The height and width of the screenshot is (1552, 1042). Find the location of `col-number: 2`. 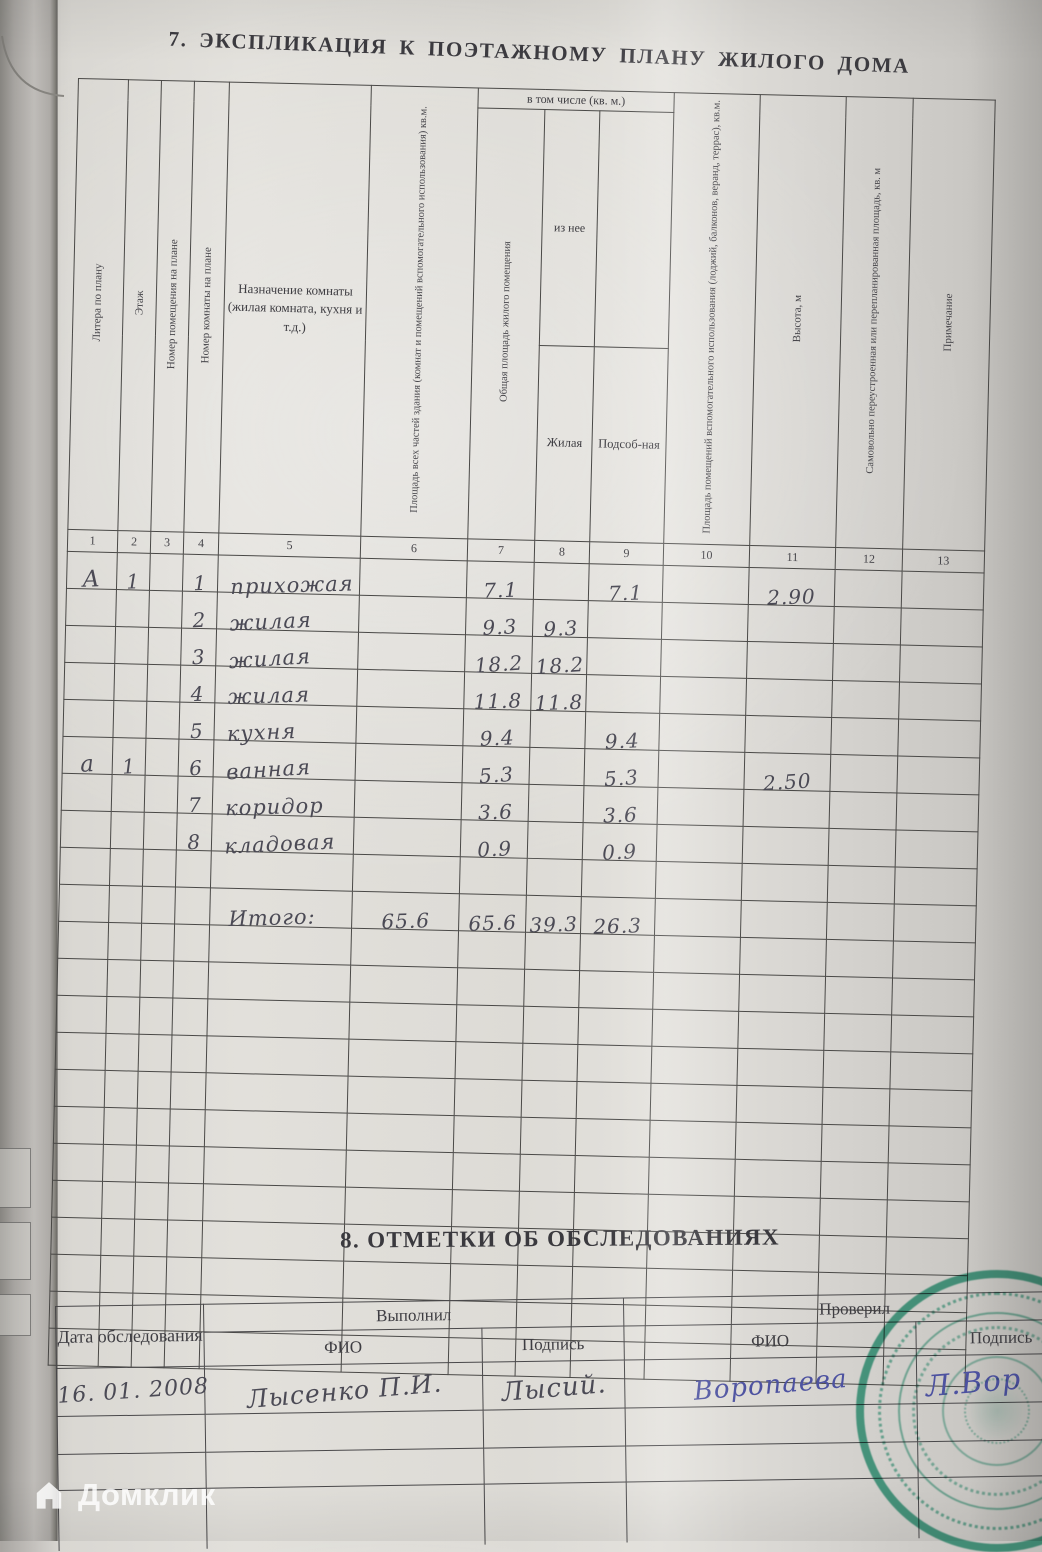

col-number: 2 is located at coordinates (134, 541).